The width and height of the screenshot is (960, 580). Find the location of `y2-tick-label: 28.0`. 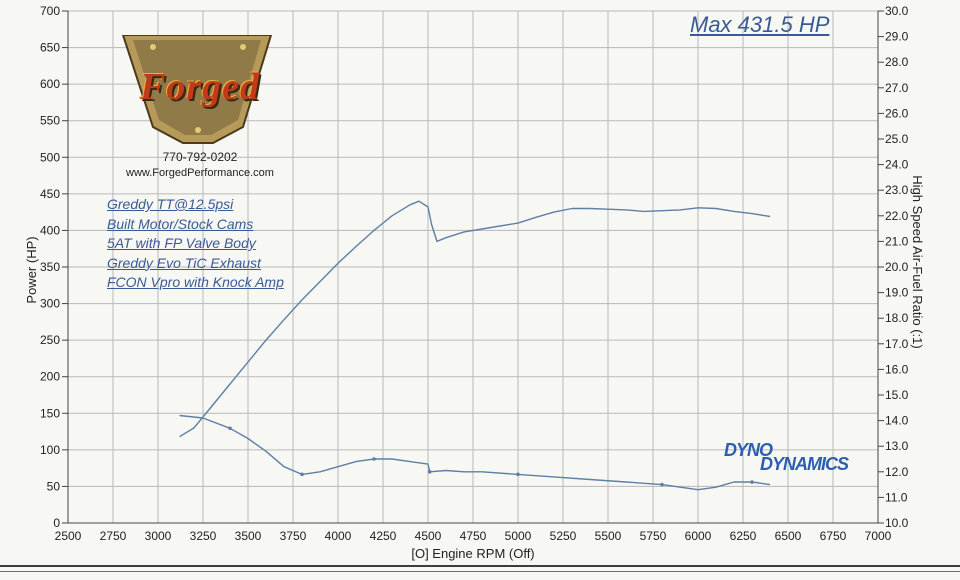

y2-tick-label: 28.0 is located at coordinates (897, 62).